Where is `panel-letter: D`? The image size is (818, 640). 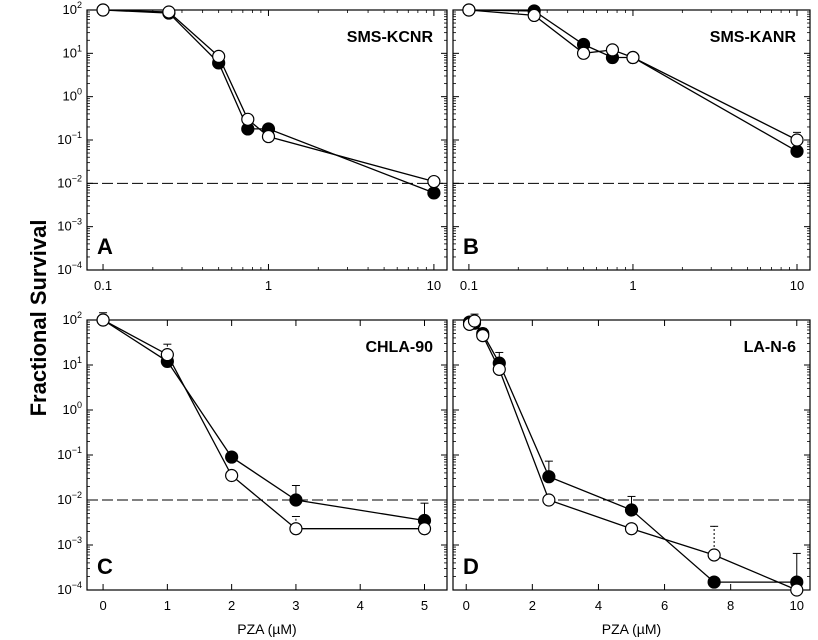 panel-letter: D is located at coordinates (471, 566).